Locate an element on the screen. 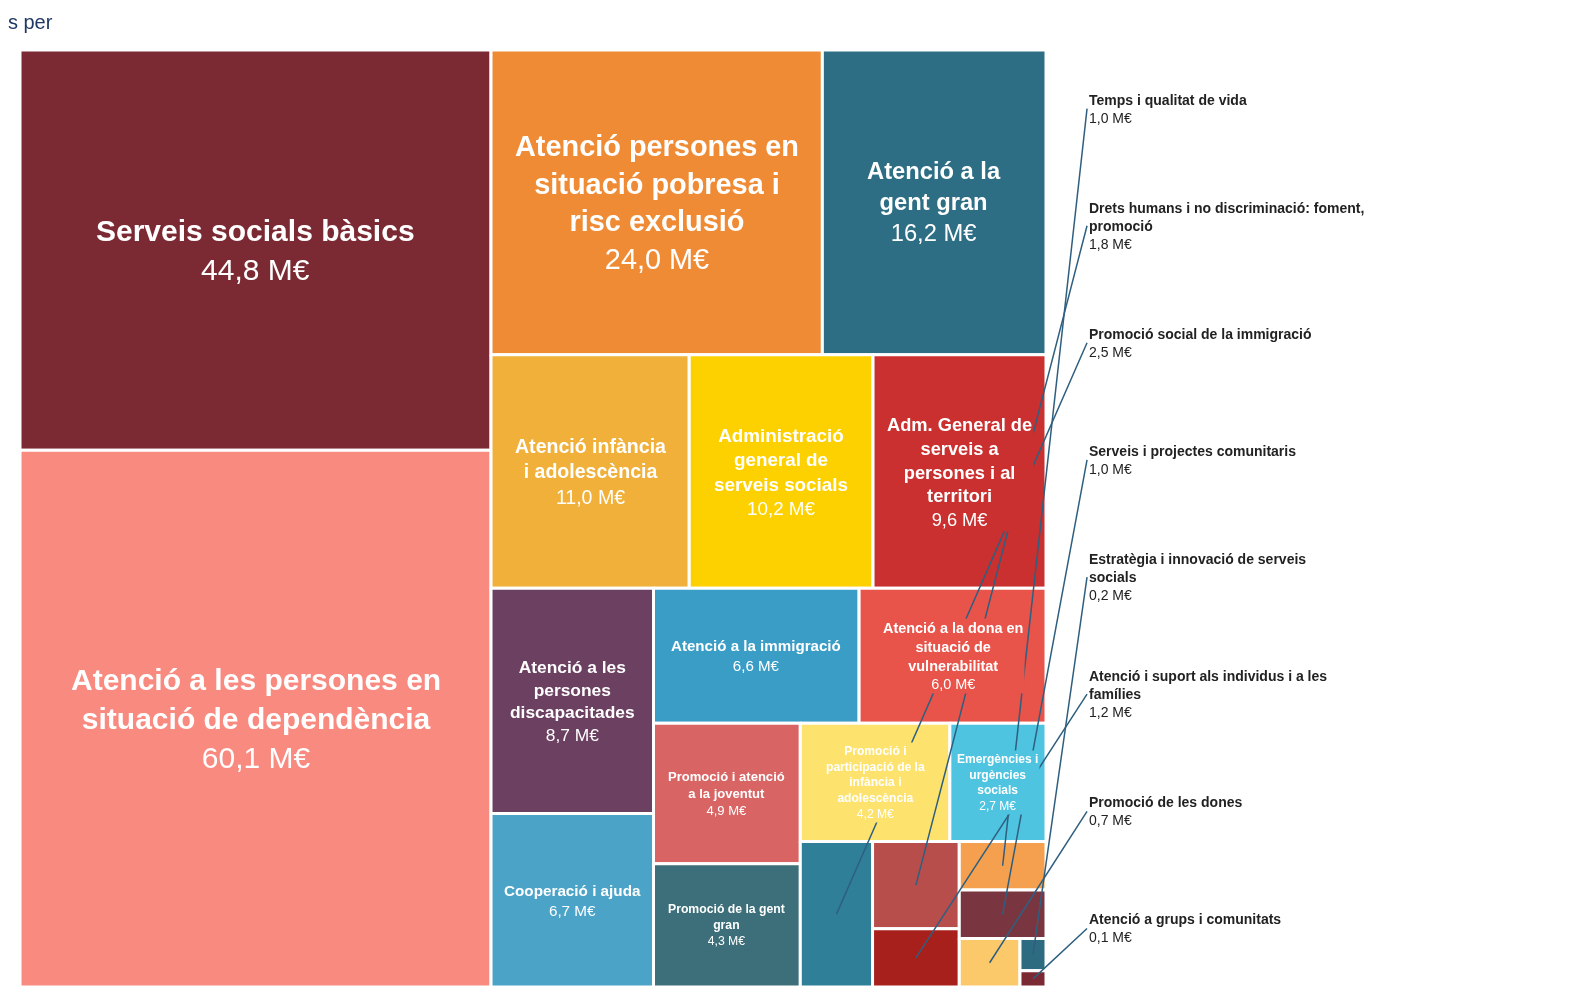  data-label: 11,0 M€ is located at coordinates (590, 496).